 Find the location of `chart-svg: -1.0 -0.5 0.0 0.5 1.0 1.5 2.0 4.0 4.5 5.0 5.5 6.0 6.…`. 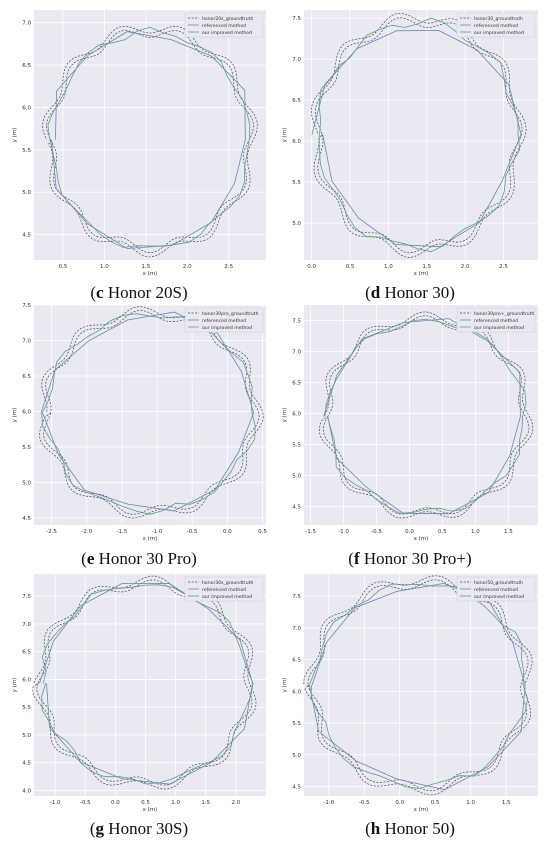

chart-svg: -1.0 -0.5 0.0 0.5 1.0 1.5 2.0 4.0 4.5 5.0 5.5 6.0 6.… is located at coordinates (139, 693).